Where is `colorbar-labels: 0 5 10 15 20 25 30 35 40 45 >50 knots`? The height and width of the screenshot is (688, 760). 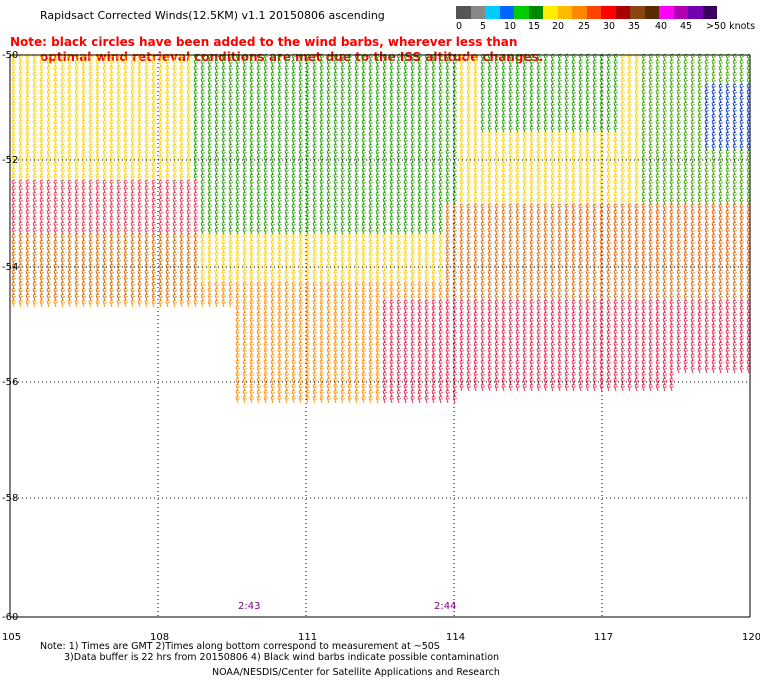
colorbar-labels: 0 5 10 15 20 25 30 35 40 45 >50 knots is located at coordinates (604, 28).